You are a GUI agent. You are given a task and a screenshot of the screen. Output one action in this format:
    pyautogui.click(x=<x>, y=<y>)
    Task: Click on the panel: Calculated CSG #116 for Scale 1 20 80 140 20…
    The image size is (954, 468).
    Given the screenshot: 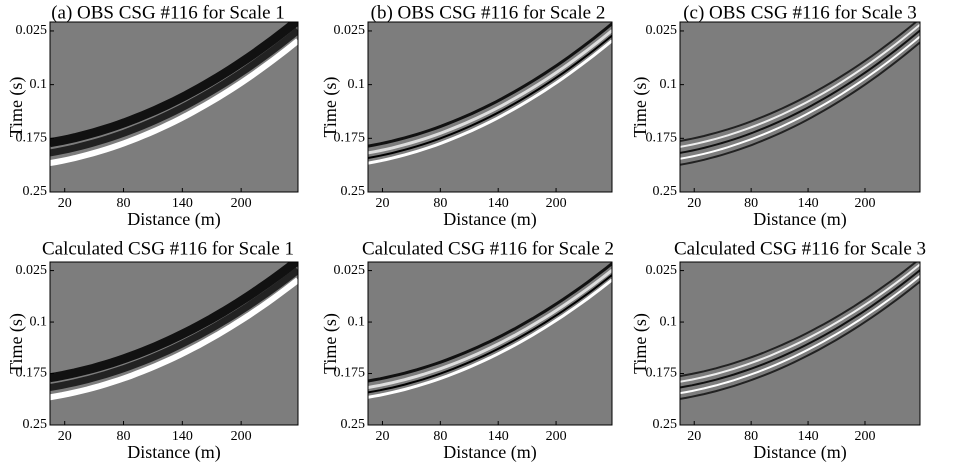 What is the action you would take?
    pyautogui.click(x=152, y=350)
    